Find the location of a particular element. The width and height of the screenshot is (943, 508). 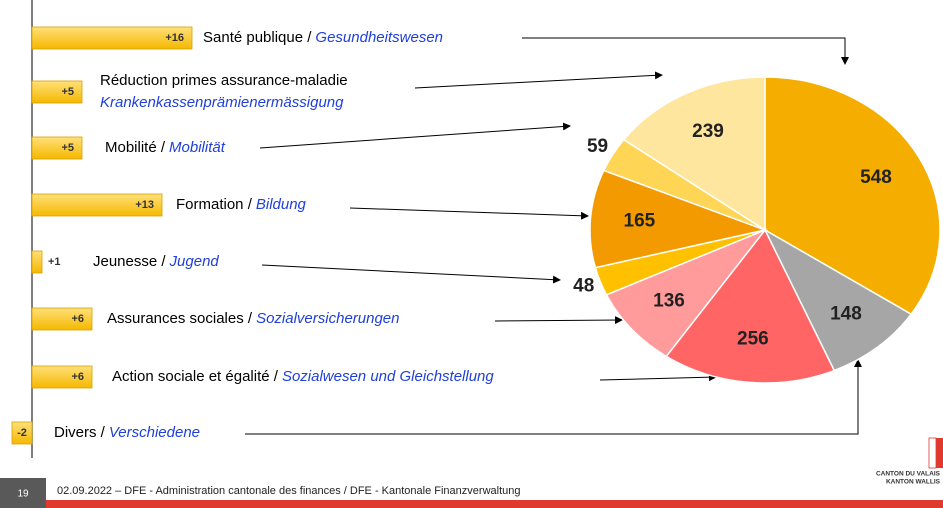

category-de: Jugend is located at coordinates (194, 261).